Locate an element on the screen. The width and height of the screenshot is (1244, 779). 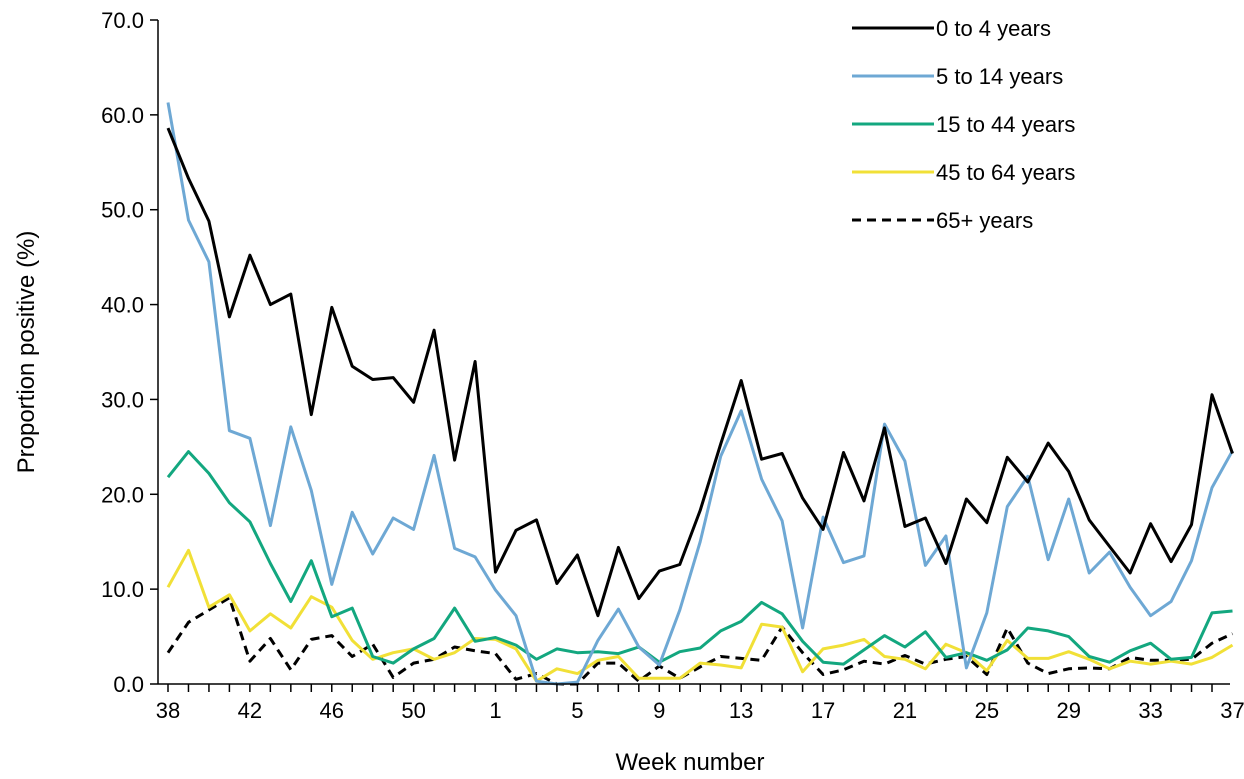
x-tick-label: 1 is located at coordinates (495, 710).